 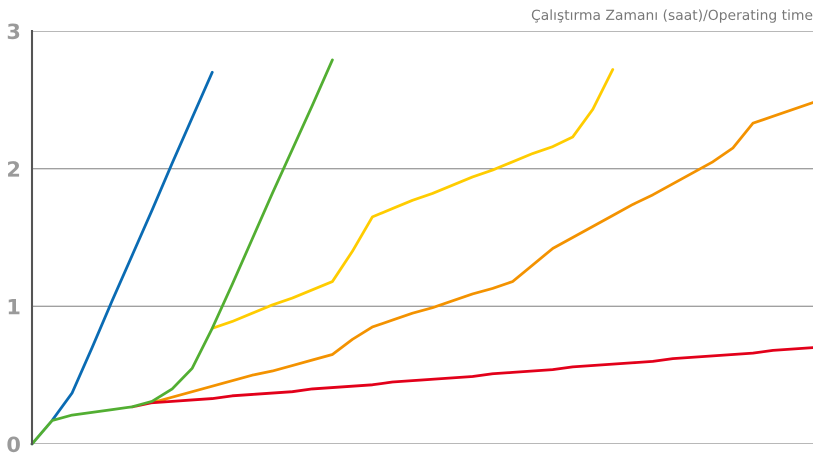 I want to click on y-tick-label: 2, so click(x=14, y=169).